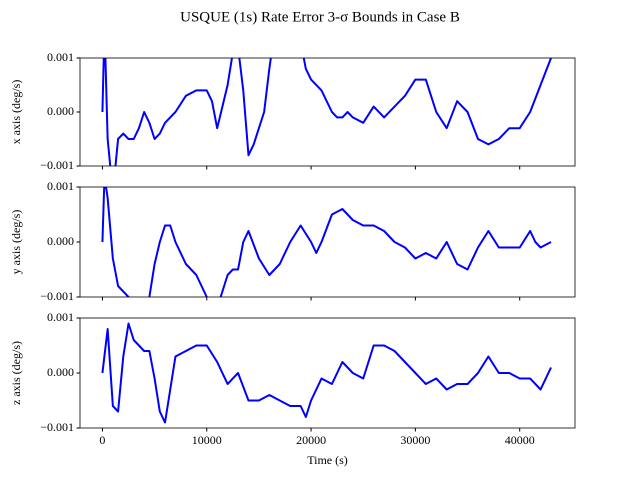  I want to click on x-tick-label: 0, so click(102, 440).